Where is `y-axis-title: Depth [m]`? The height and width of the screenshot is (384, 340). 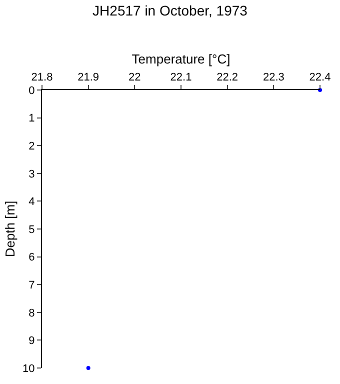
y-axis-title: Depth [m] is located at coordinates (10, 229).